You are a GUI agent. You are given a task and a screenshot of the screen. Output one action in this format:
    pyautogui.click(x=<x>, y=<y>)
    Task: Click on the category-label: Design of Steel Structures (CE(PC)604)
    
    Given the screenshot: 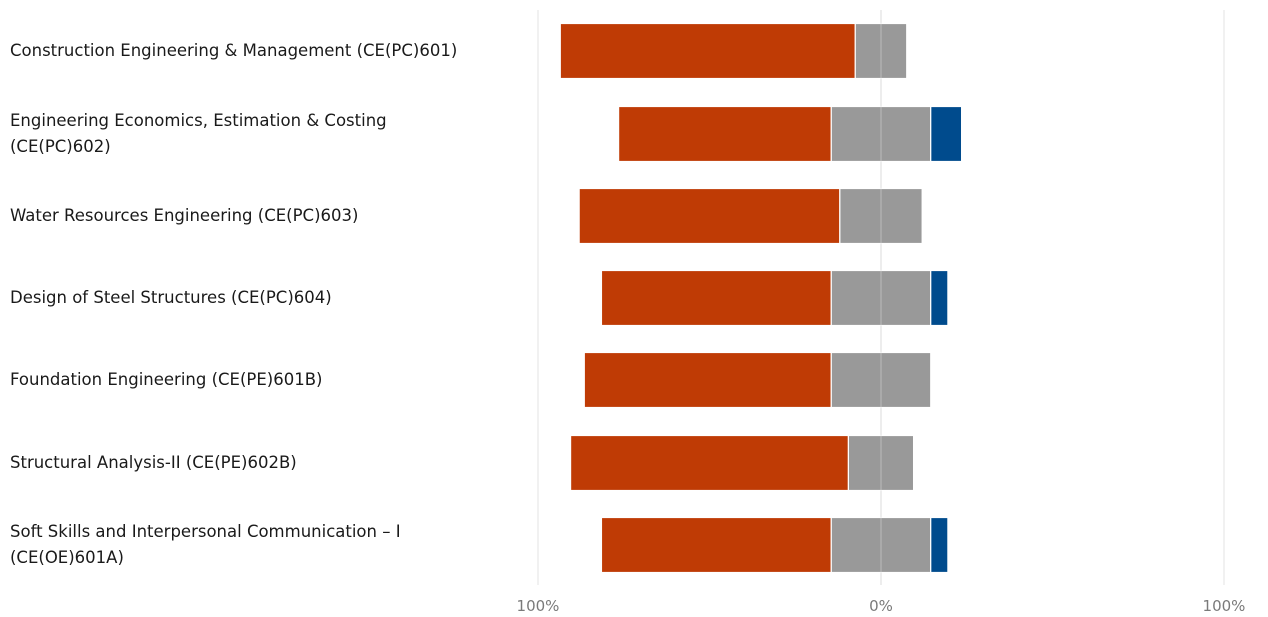 What is the action you would take?
    pyautogui.click(x=171, y=297)
    